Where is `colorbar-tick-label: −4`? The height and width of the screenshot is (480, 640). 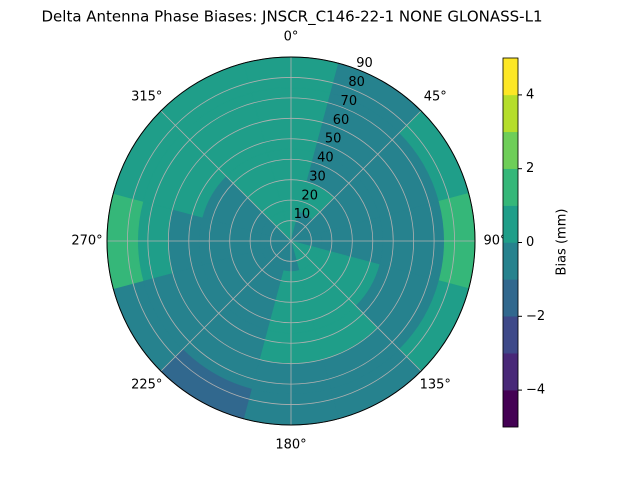
colorbar-tick-label: −4 is located at coordinates (535, 390).